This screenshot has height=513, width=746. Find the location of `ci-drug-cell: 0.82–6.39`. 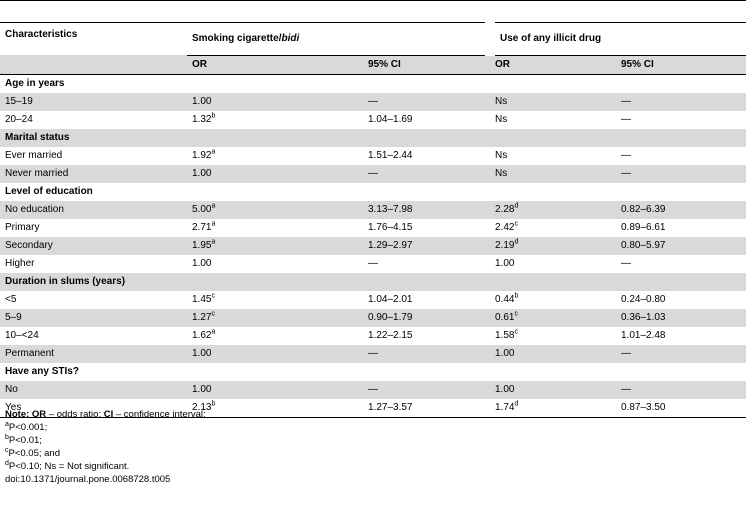

ci-drug-cell: 0.82–6.39 is located at coordinates (681, 209).